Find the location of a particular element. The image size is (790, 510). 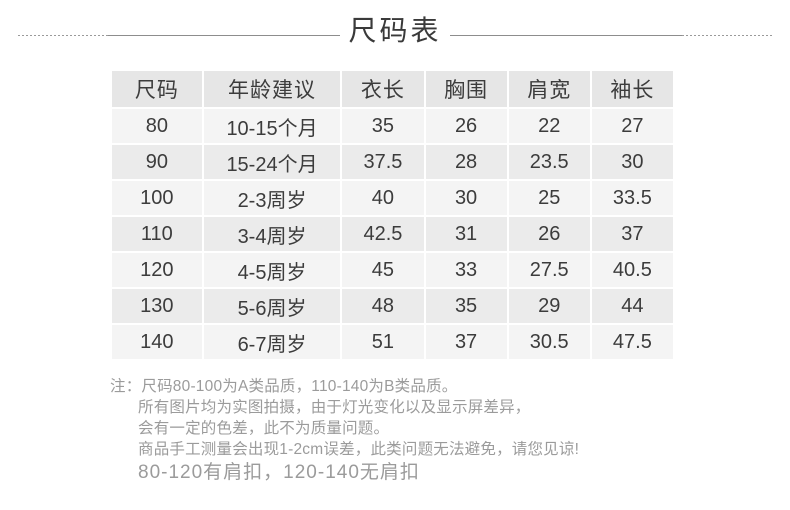

cell-length: 51 is located at coordinates (383, 342).